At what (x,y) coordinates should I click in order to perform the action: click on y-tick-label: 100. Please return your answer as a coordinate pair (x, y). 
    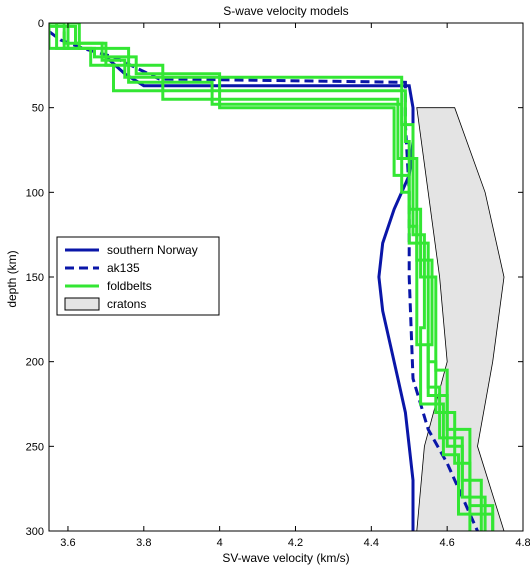
    Looking at the image, I should click on (35, 193).